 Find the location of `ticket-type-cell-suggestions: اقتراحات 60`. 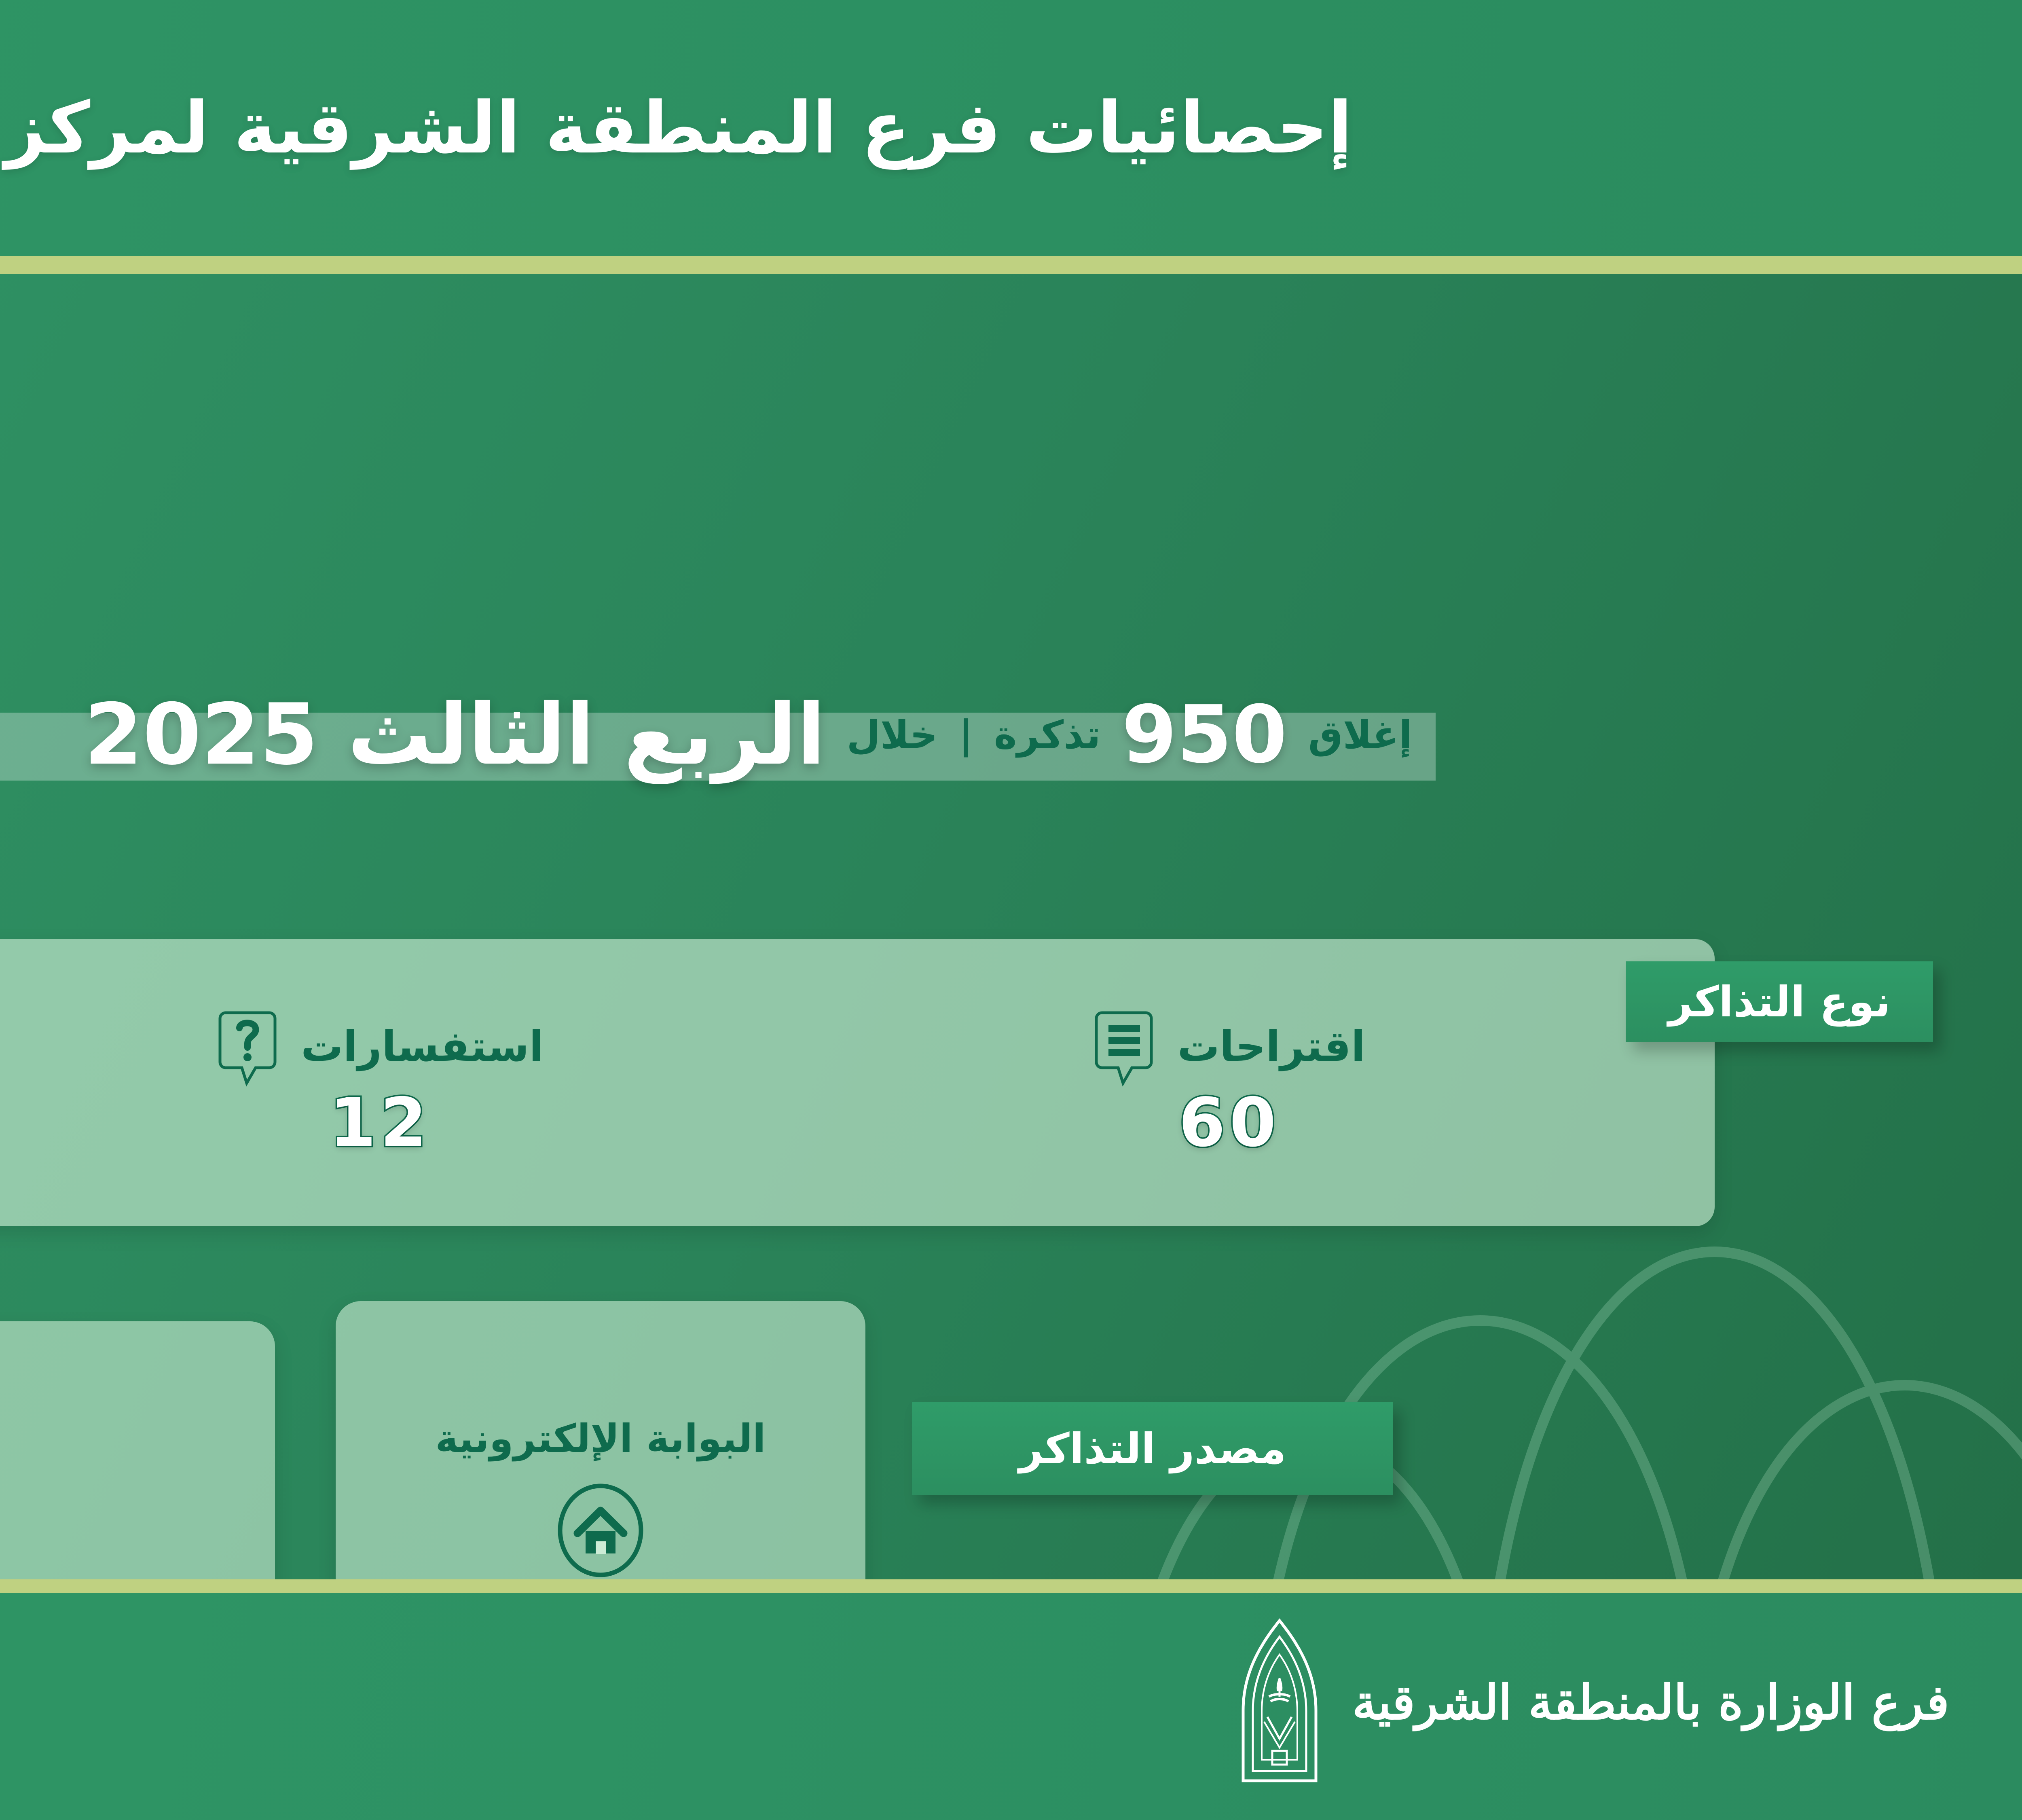

ticket-type-cell-suggestions: اقتراحات 60 is located at coordinates (1229, 1085).